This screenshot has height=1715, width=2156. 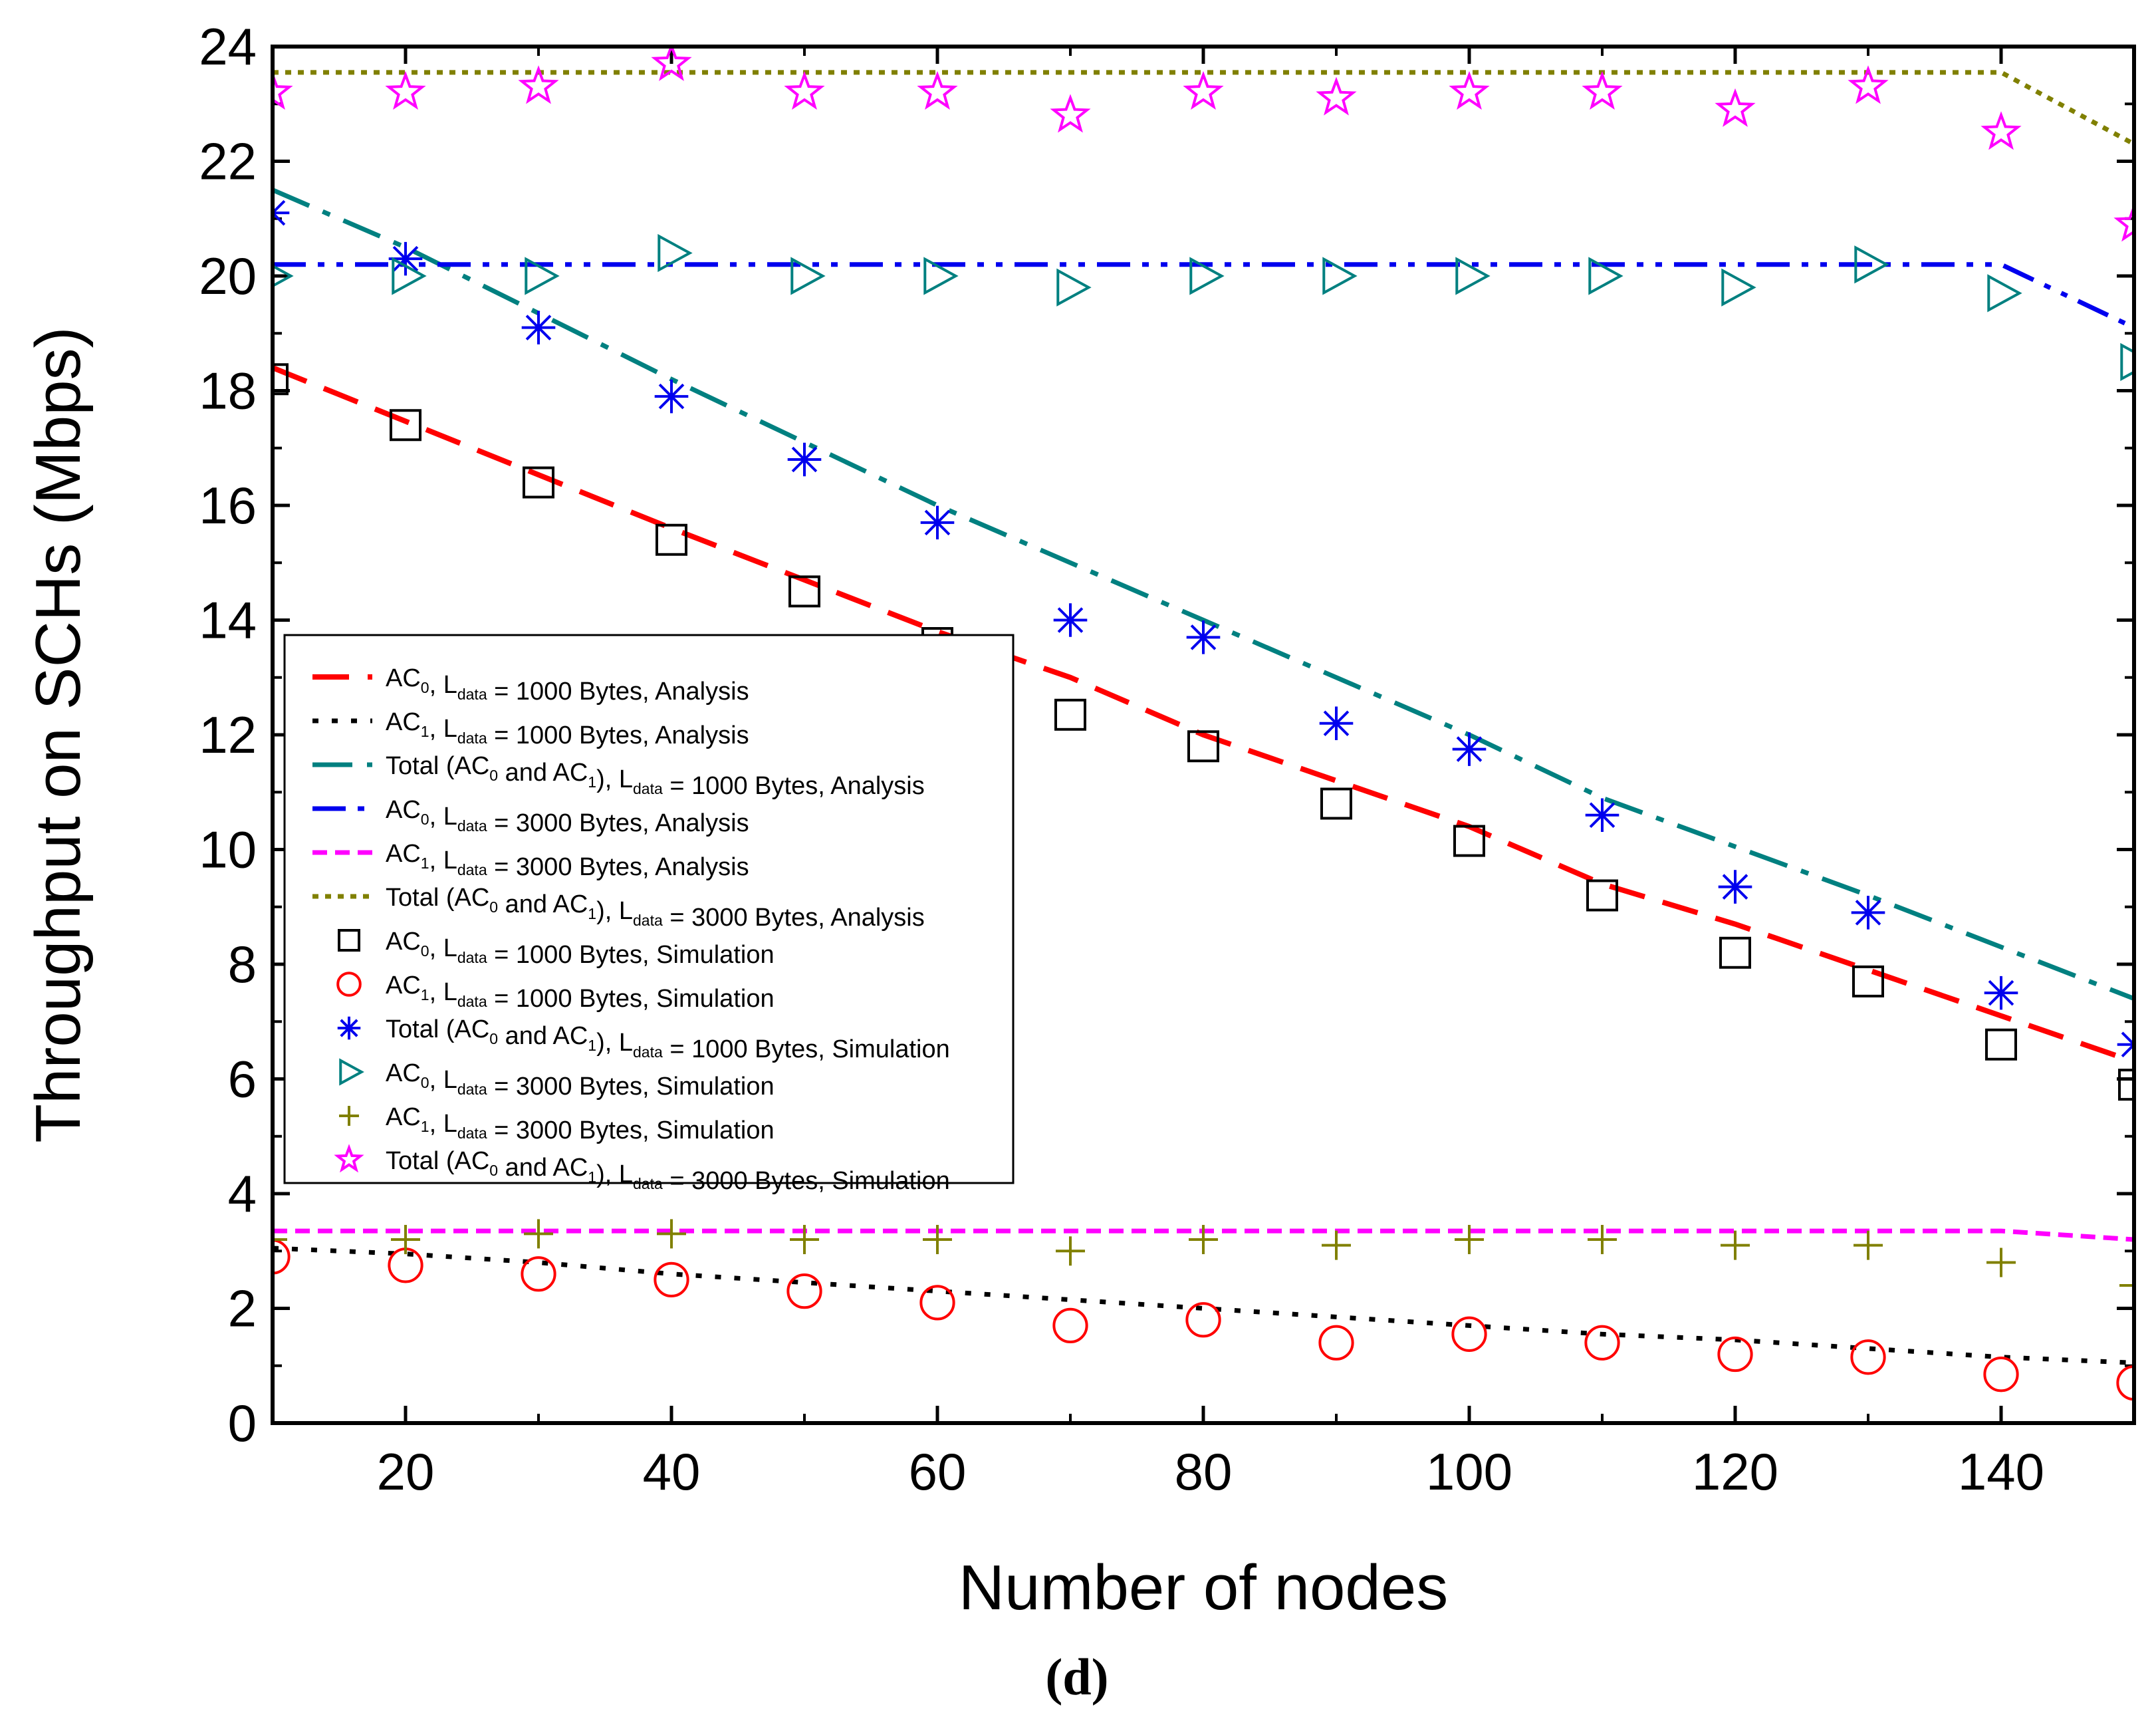 I want to click on series-ac1_3000_sim, so click(x=1204, y=1259).